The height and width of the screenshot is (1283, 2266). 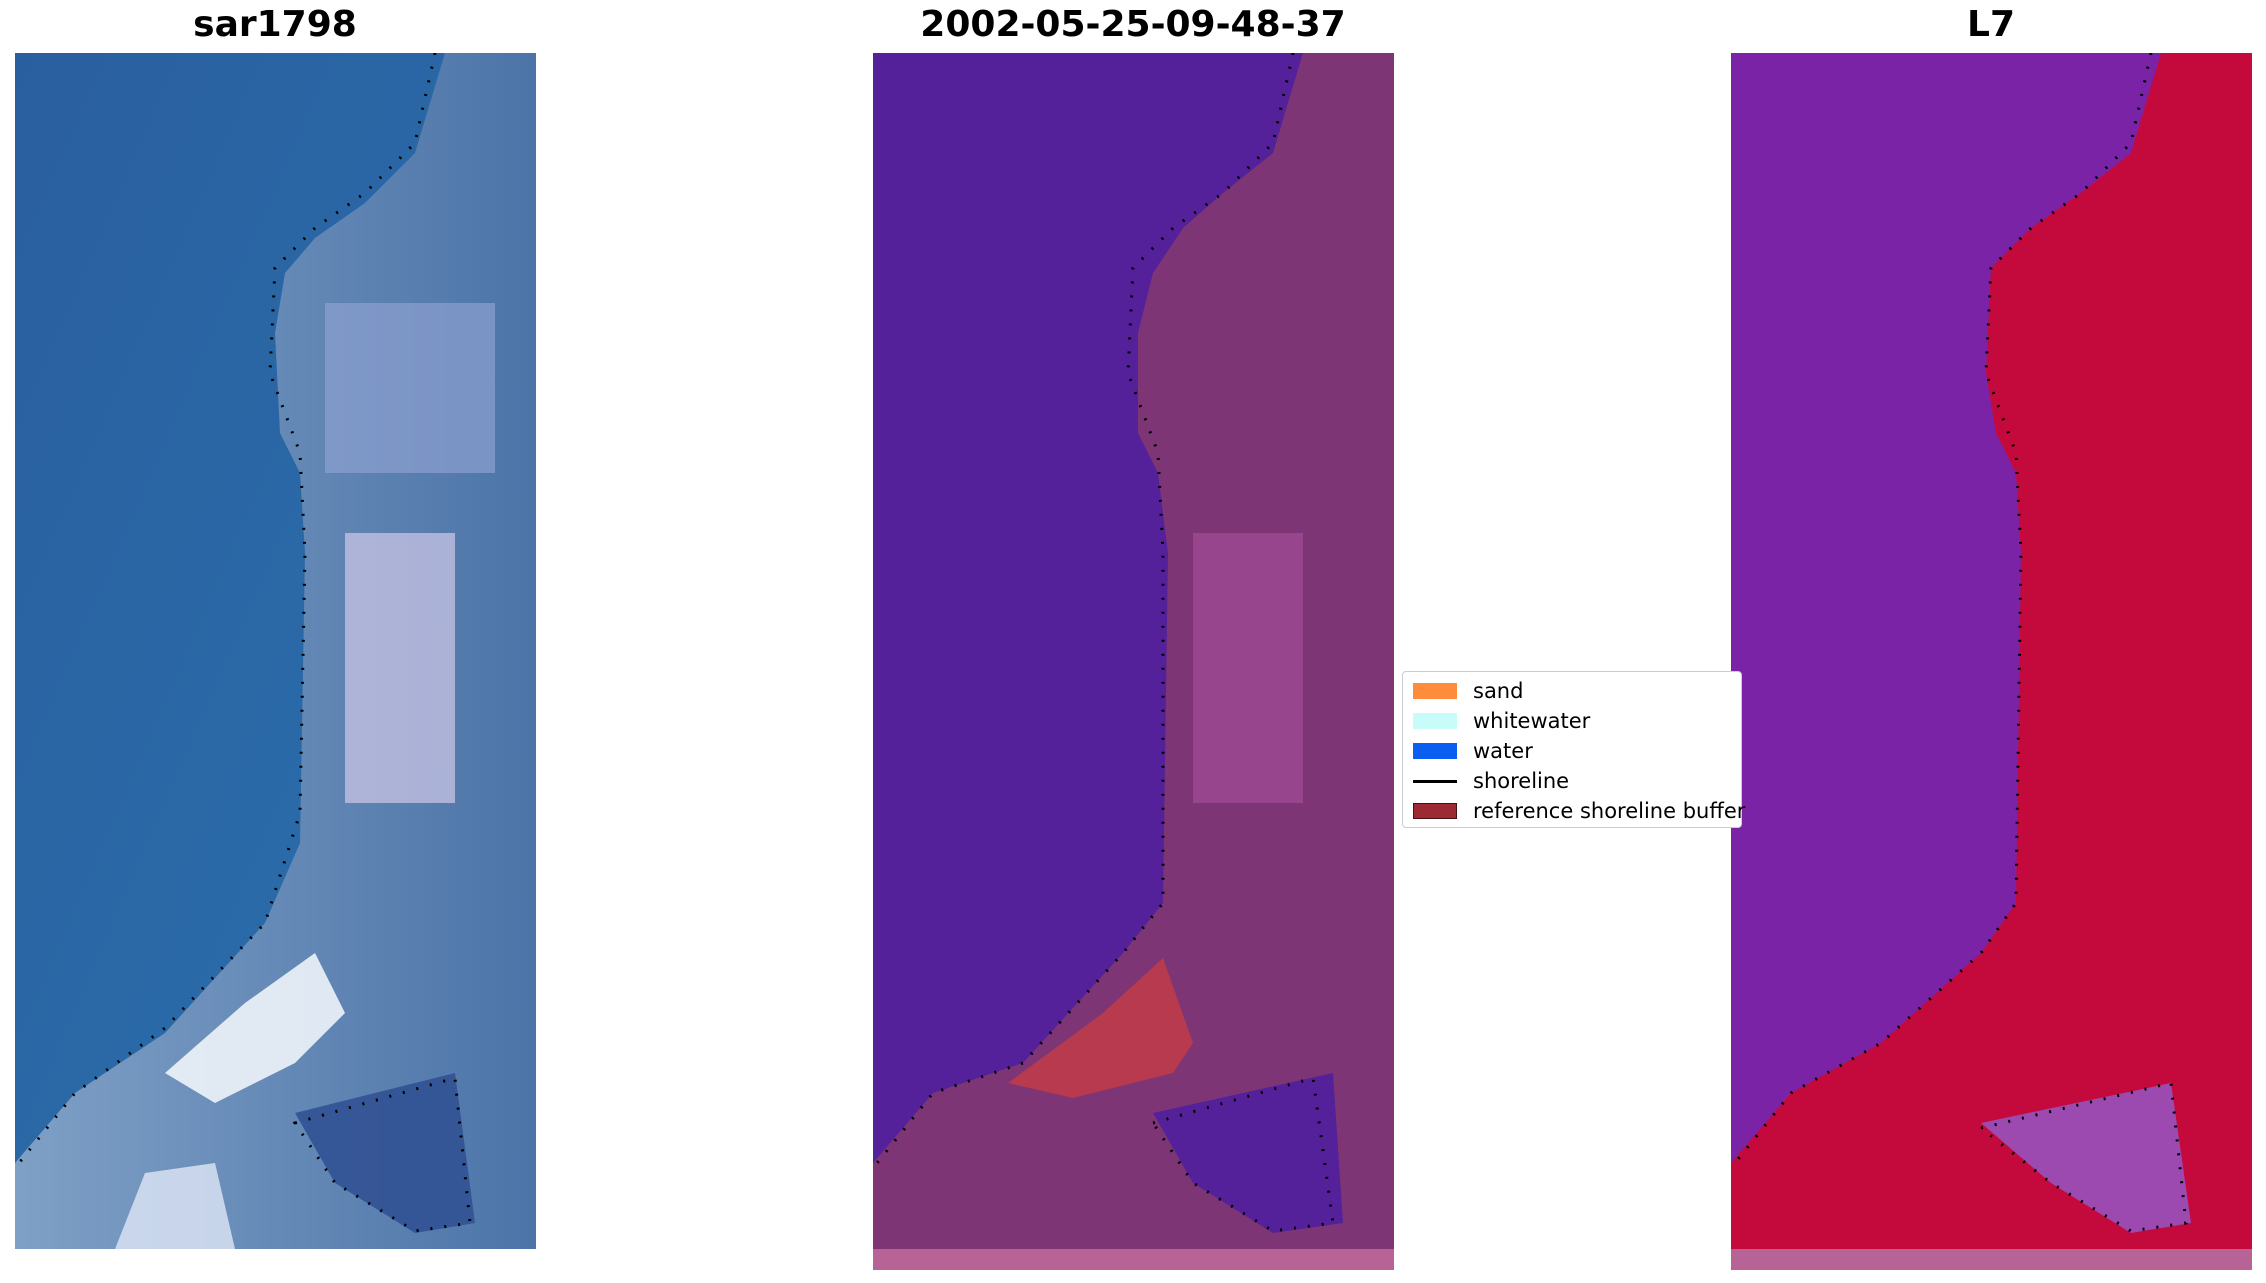 What do you see at coordinates (400, 668) in the screenshot?
I see `rgb-bright-strip` at bounding box center [400, 668].